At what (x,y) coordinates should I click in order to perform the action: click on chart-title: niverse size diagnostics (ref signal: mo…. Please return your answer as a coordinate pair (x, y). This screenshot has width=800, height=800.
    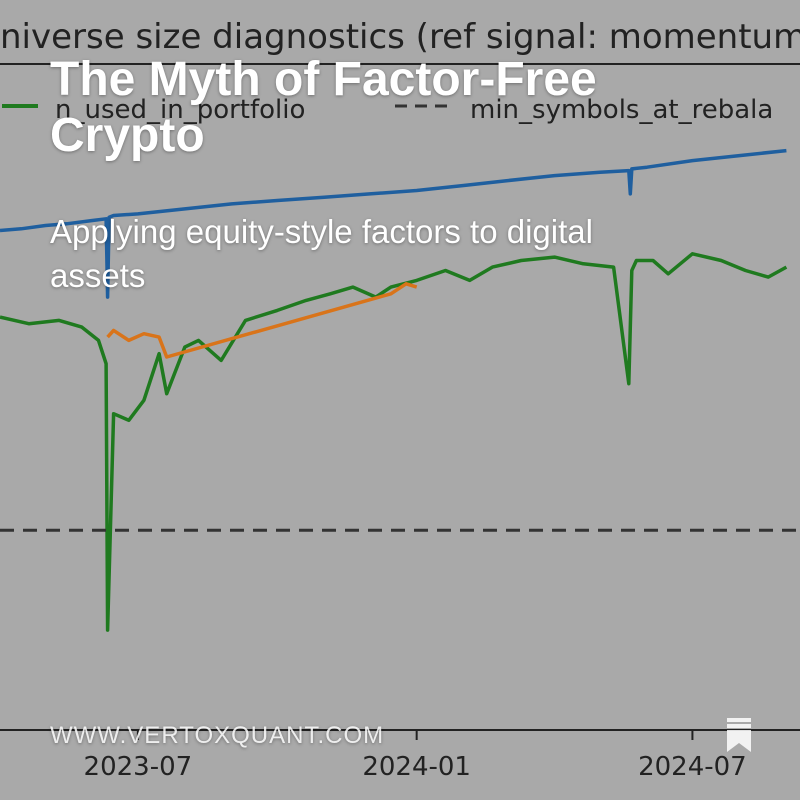
    Looking at the image, I should click on (400, 37).